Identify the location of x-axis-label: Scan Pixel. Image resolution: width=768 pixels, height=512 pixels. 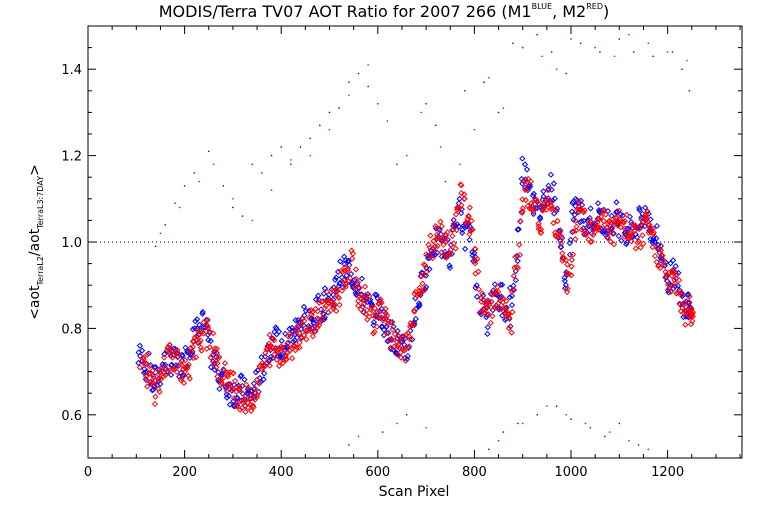
(414, 492).